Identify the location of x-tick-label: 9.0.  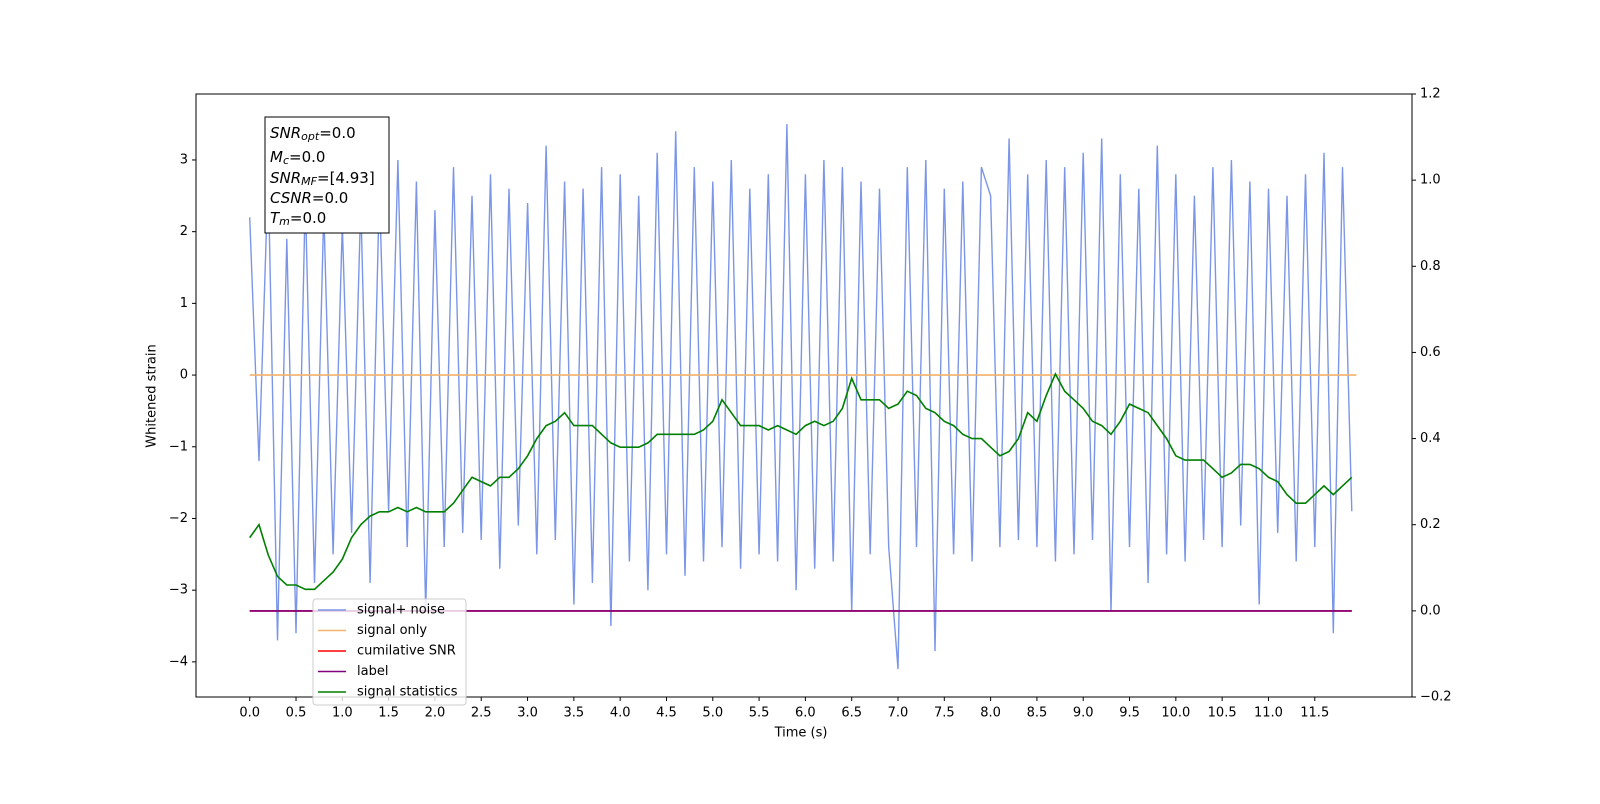
(1083, 713).